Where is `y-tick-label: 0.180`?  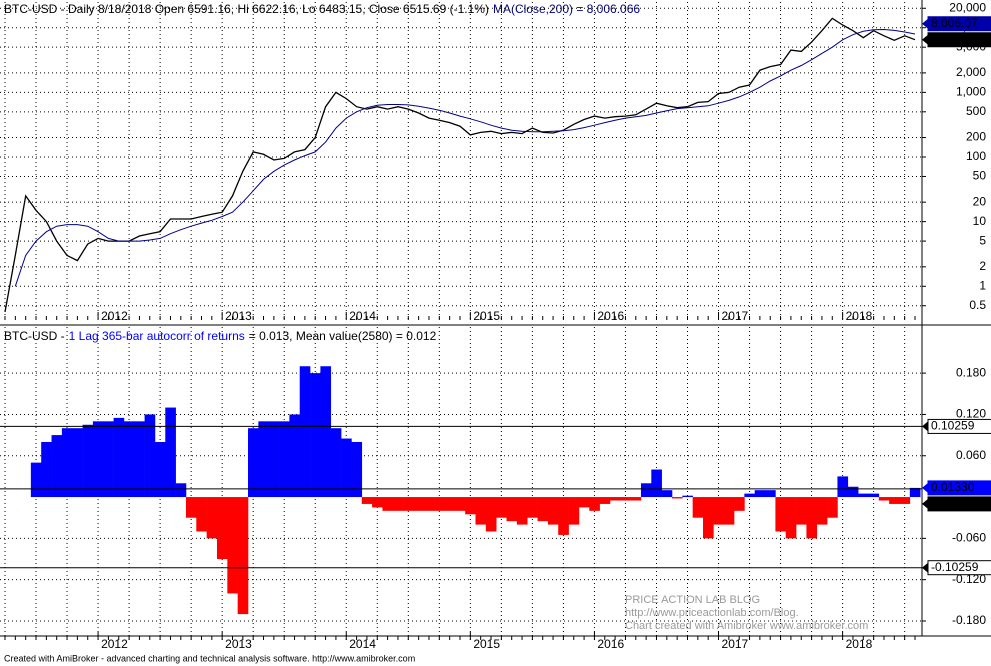 y-tick-label: 0.180 is located at coordinates (971, 372).